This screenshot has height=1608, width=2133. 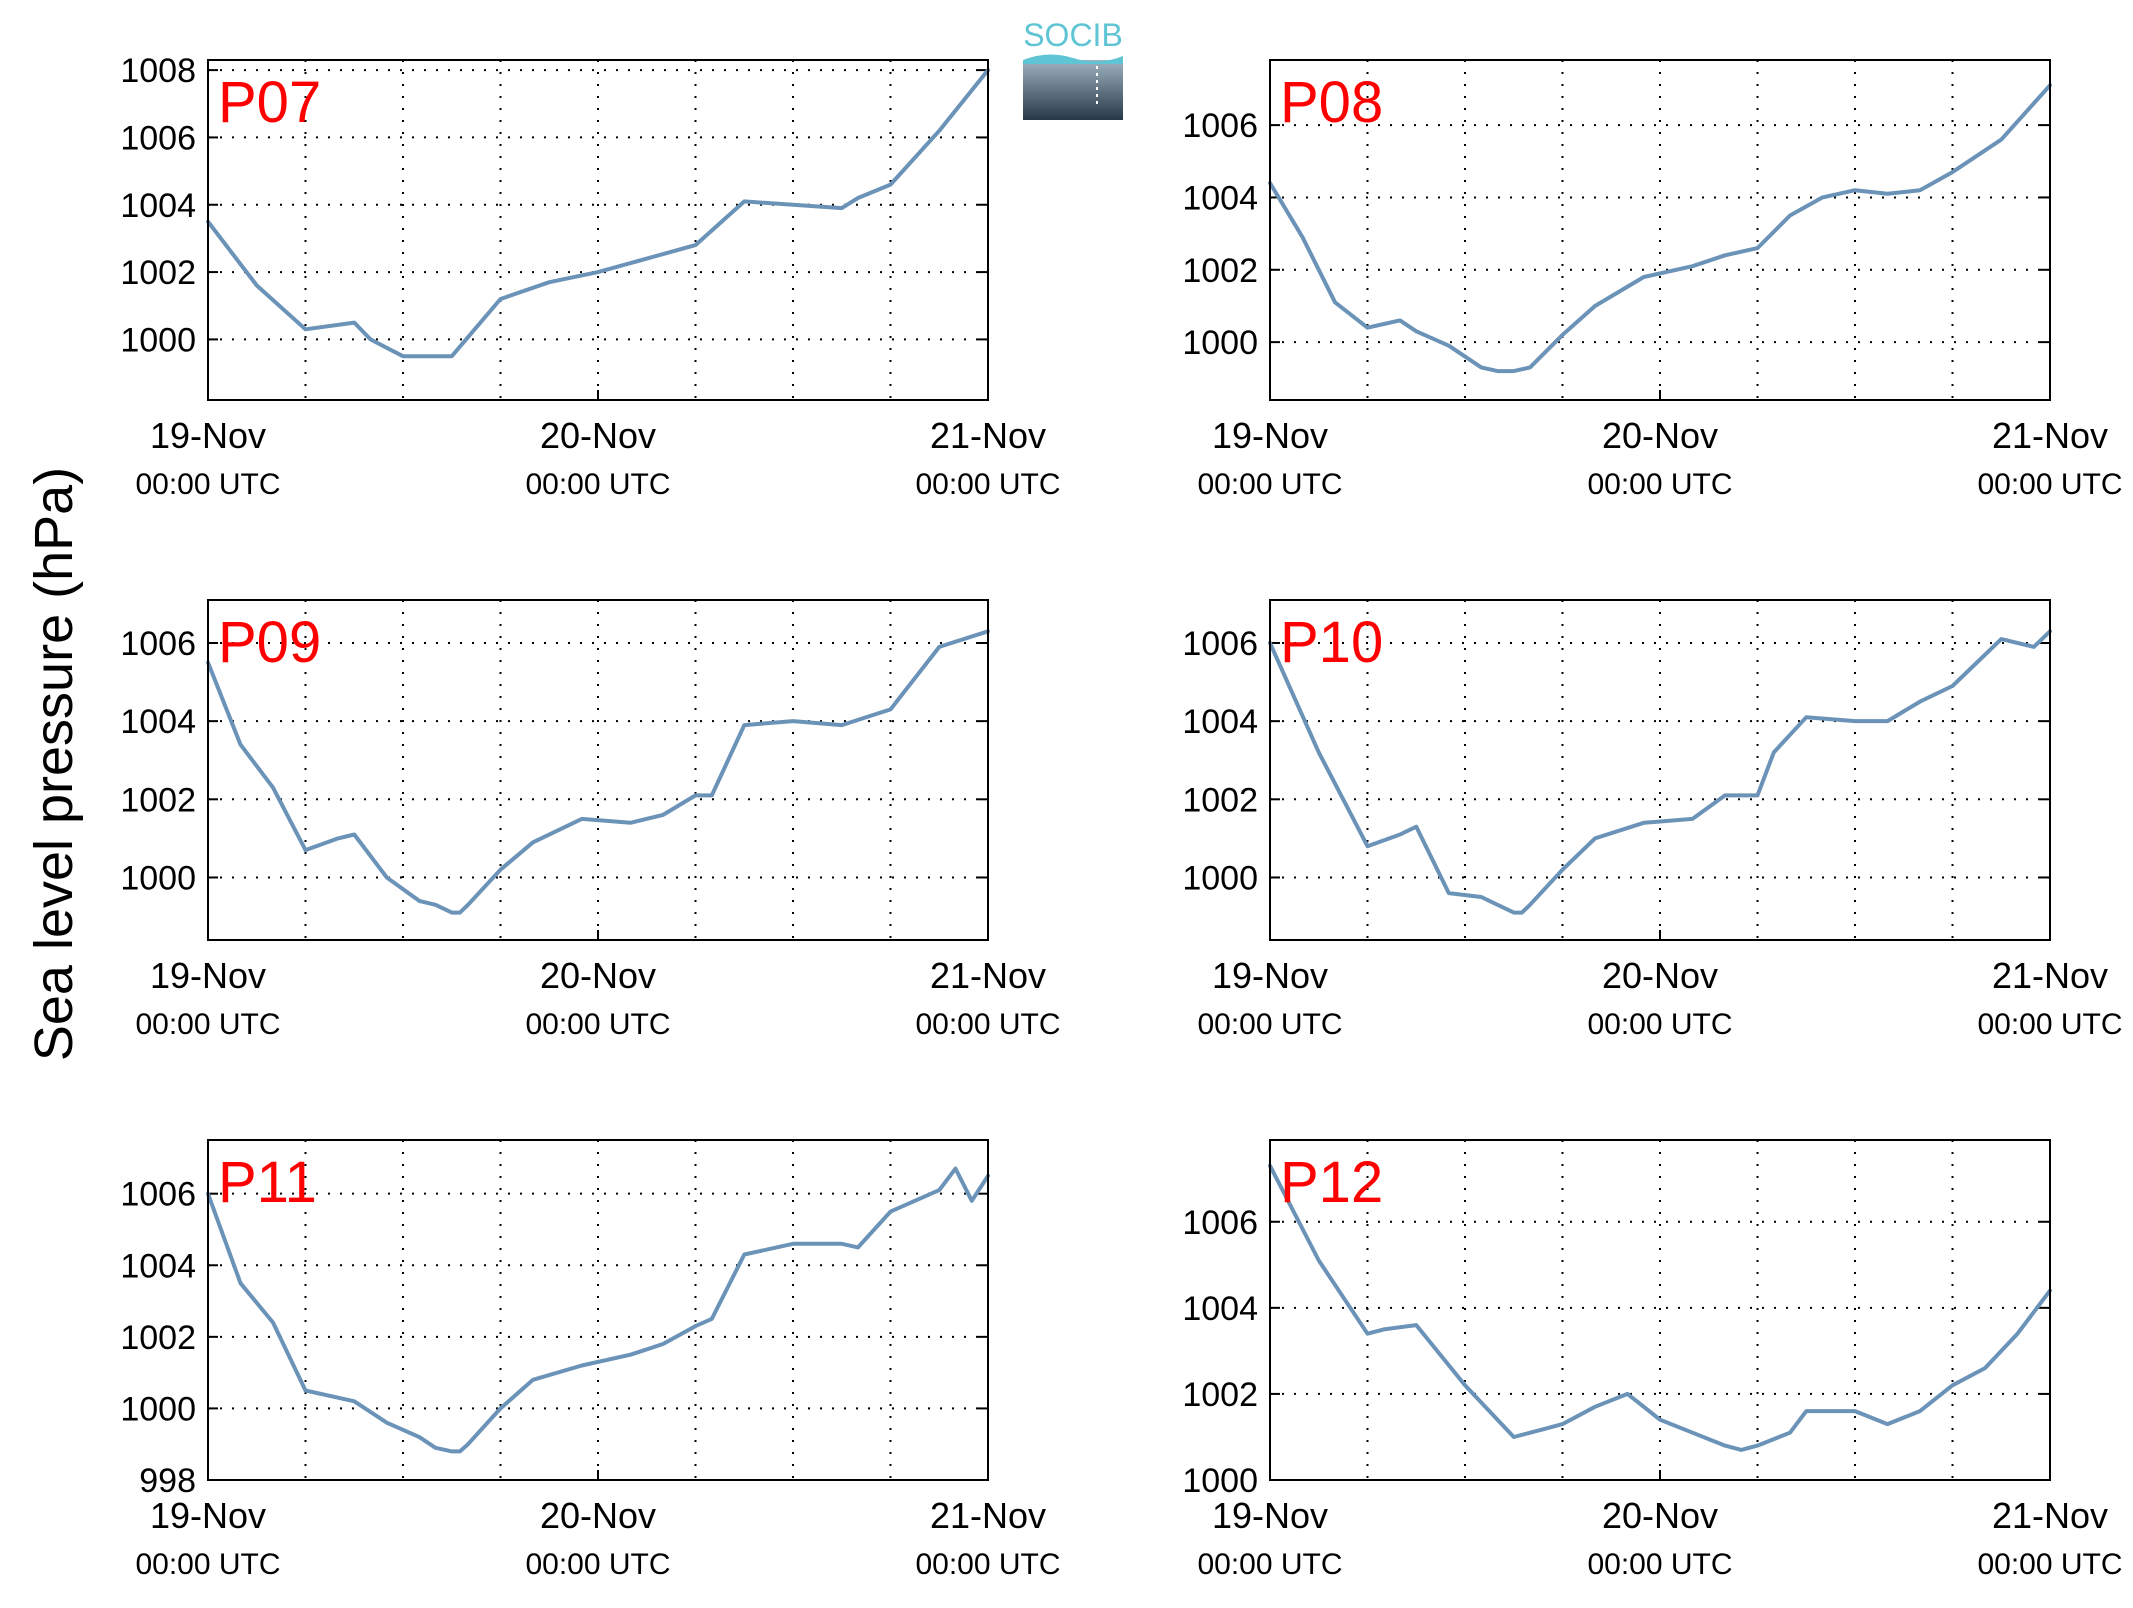 What do you see at coordinates (1073, 59) in the screenshot?
I see `logo-wave` at bounding box center [1073, 59].